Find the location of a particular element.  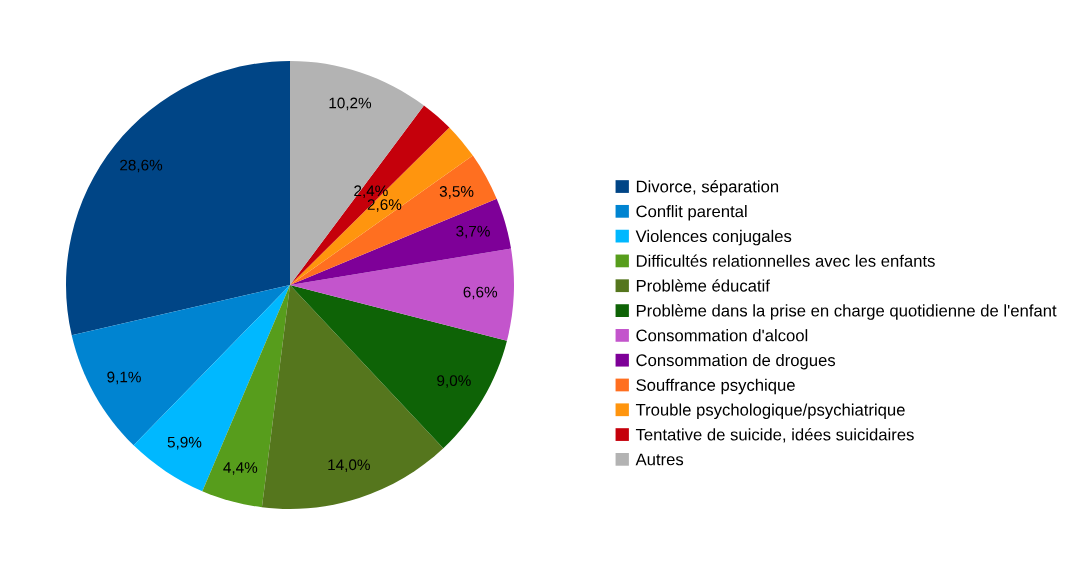

legend-label: Problème éducatif is located at coordinates (703, 285).